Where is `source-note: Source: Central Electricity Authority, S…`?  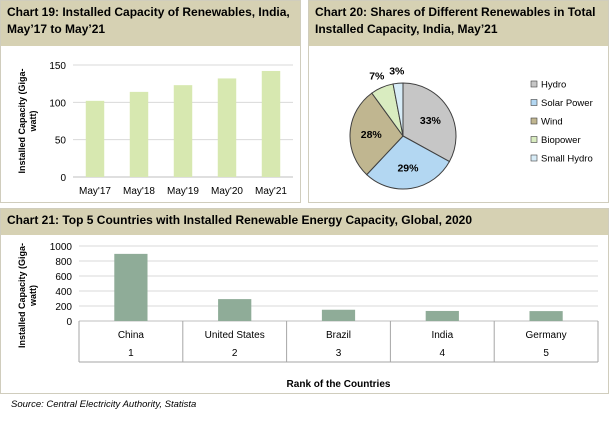
source-note: Source: Central Electricity Authority, S… is located at coordinates (104, 404).